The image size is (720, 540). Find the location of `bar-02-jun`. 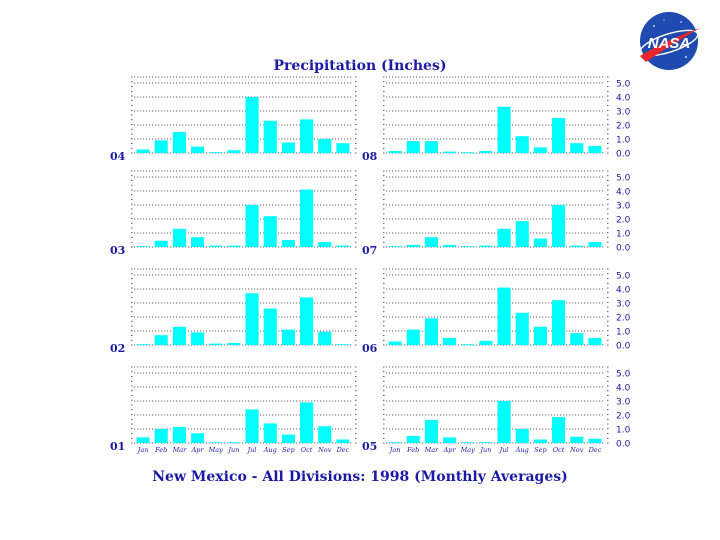

bar-02-jun is located at coordinates (234, 343).